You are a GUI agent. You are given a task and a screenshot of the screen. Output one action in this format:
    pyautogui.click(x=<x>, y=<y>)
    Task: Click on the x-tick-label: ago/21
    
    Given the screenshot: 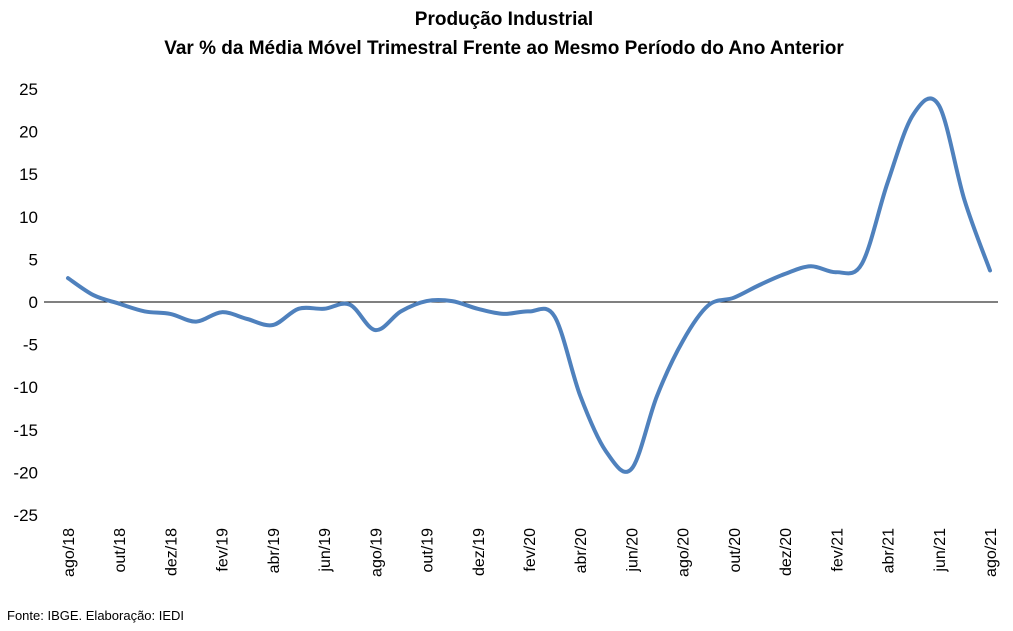 What is the action you would take?
    pyautogui.click(x=991, y=552)
    